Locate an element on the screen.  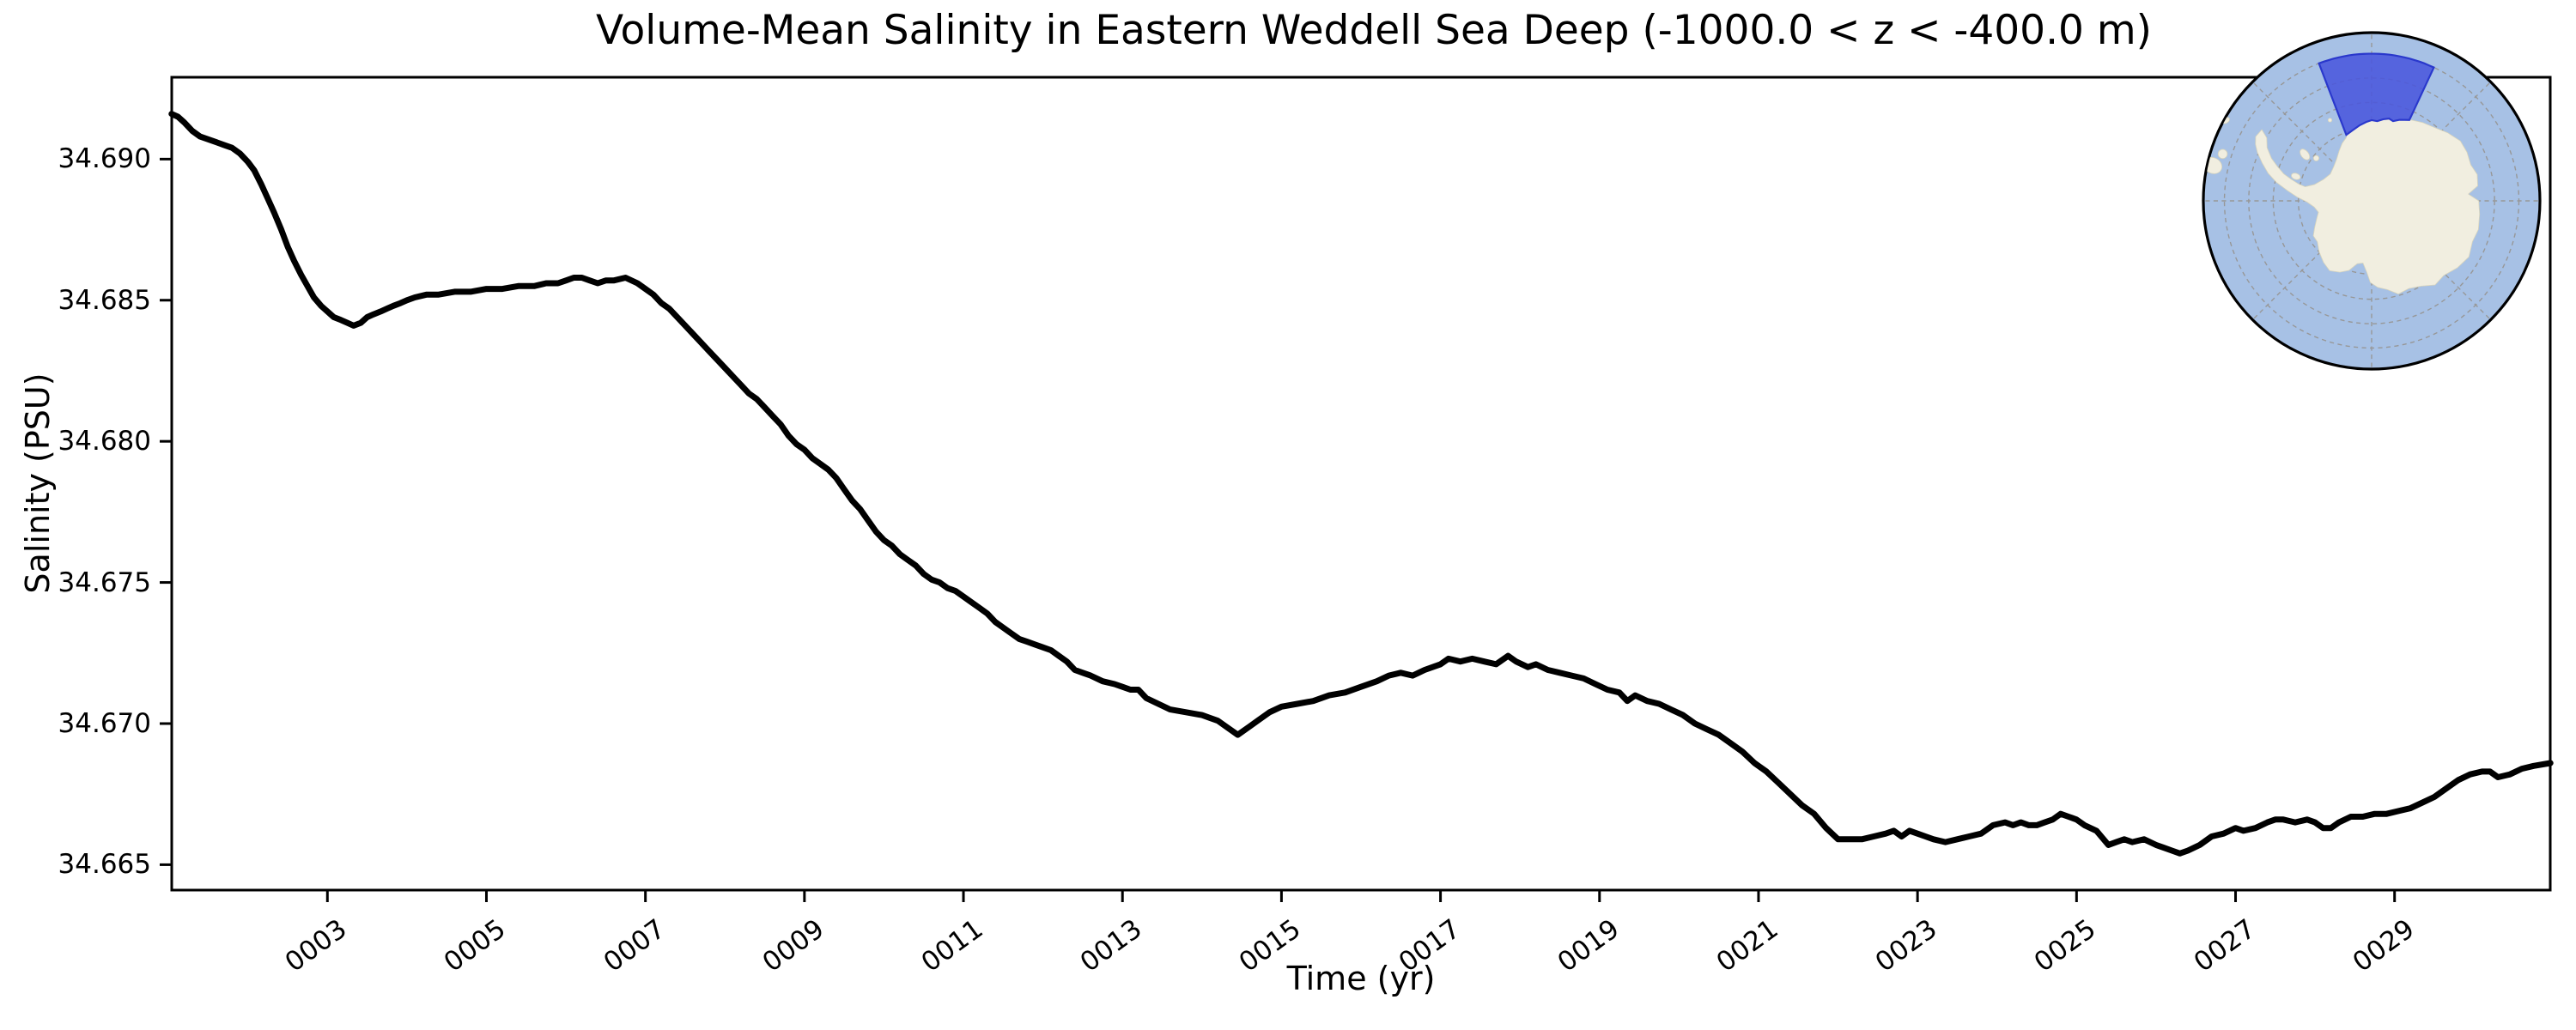
antarctica-inset-map is located at coordinates (2372, 201).